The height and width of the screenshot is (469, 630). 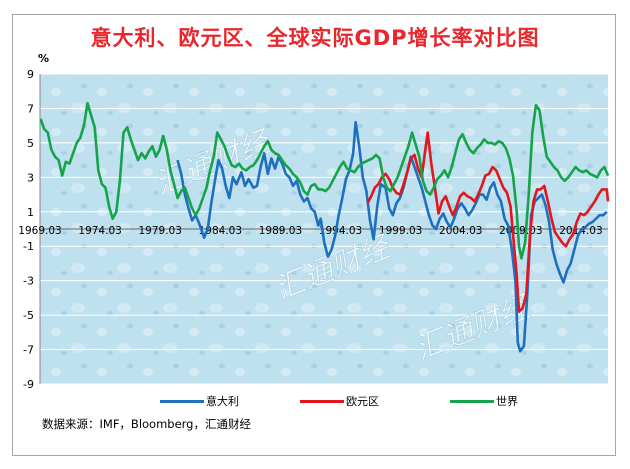 I want to click on y-tick-label: 7, so click(x=30, y=108).